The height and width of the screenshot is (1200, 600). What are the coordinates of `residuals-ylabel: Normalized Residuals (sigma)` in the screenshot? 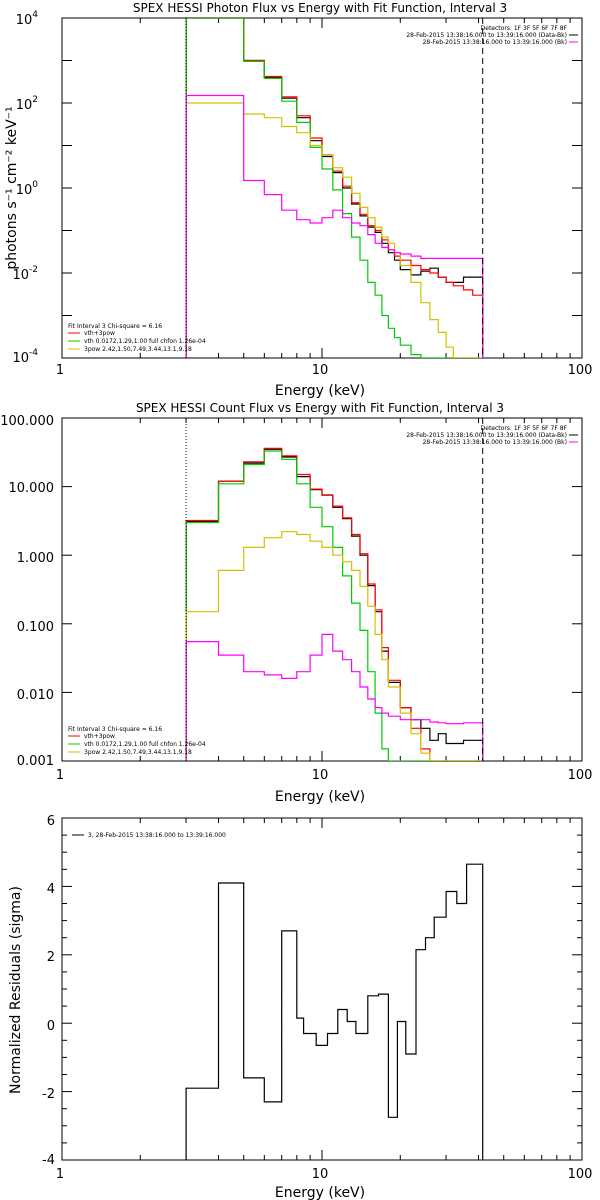 It's located at (16, 990).